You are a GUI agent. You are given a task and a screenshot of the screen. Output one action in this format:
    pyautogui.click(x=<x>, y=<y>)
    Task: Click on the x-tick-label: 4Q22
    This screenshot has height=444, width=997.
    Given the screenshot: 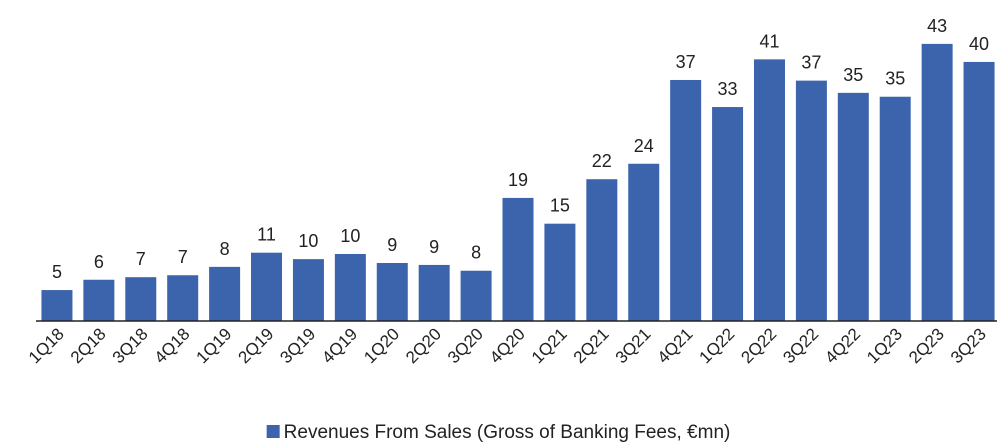 What is the action you would take?
    pyautogui.click(x=842, y=345)
    